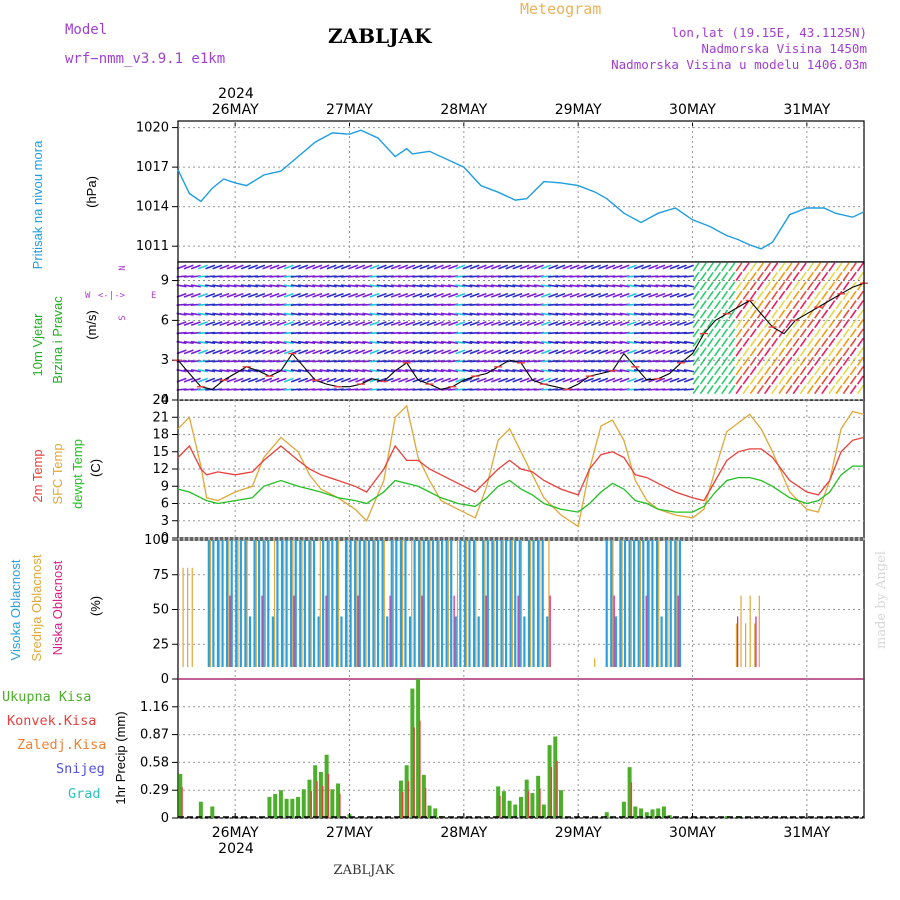 This screenshot has width=900, height=900. Describe the element at coordinates (160, 452) in the screenshot. I see `y-tick-label: 15` at that location.